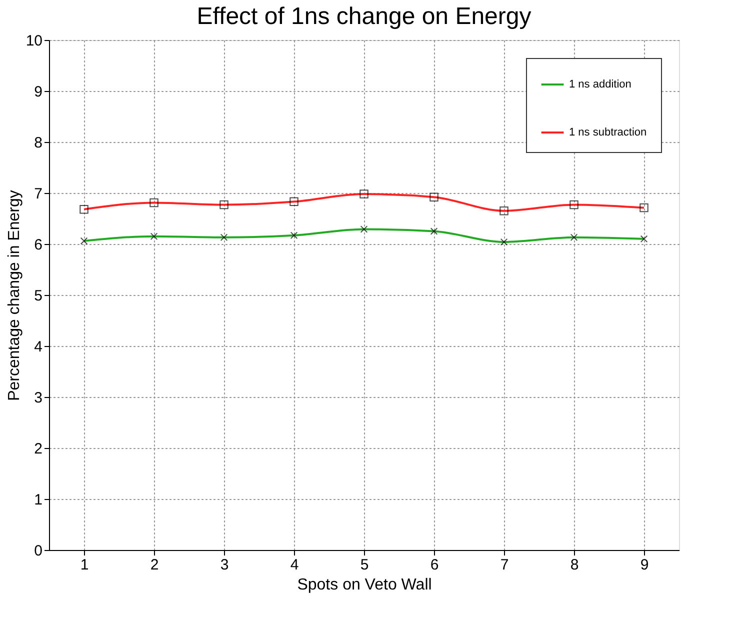  What do you see at coordinates (294, 565) in the screenshot?
I see `x-tick-label: 4` at bounding box center [294, 565].